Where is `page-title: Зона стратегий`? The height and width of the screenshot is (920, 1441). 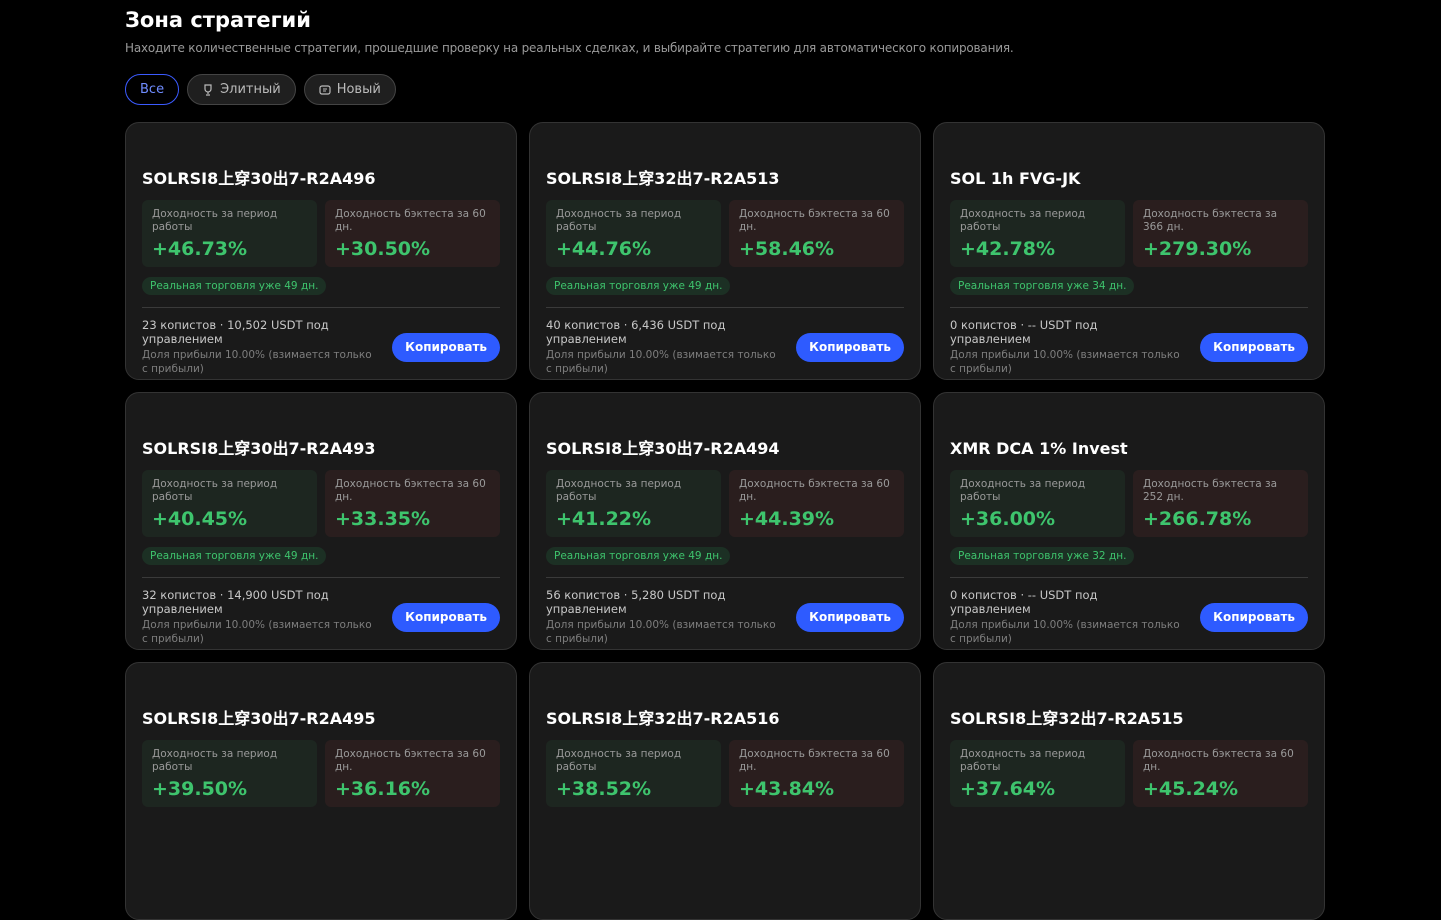
page-title: Зона стратегий is located at coordinates (218, 20).